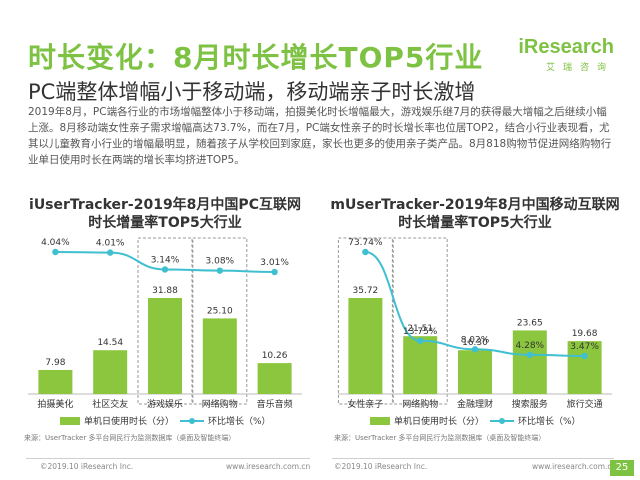 This screenshot has width=640, height=480. I want to click on pc-chart-title-line2: 时长增量率TOP5大行业, so click(165, 223).